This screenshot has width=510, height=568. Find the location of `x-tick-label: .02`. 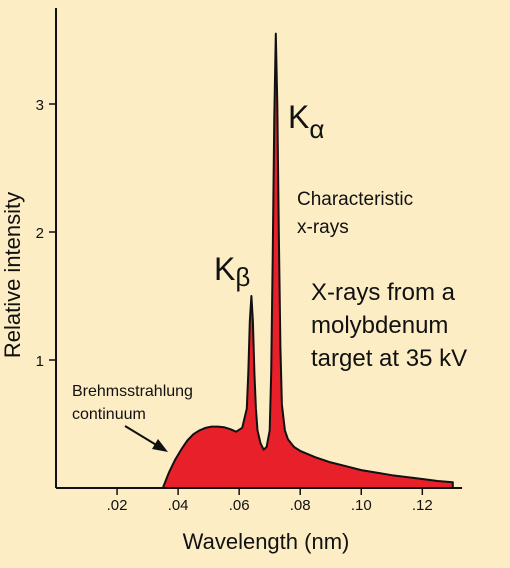

x-tick-label: .02 is located at coordinates (117, 505).